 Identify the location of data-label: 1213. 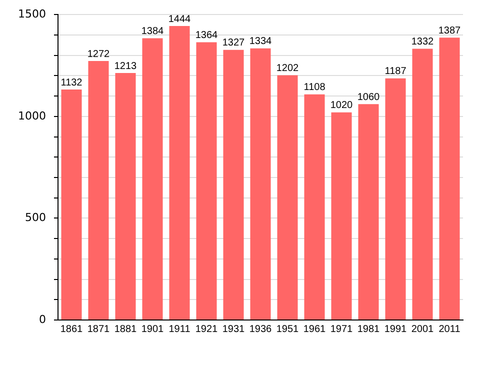
(126, 66).